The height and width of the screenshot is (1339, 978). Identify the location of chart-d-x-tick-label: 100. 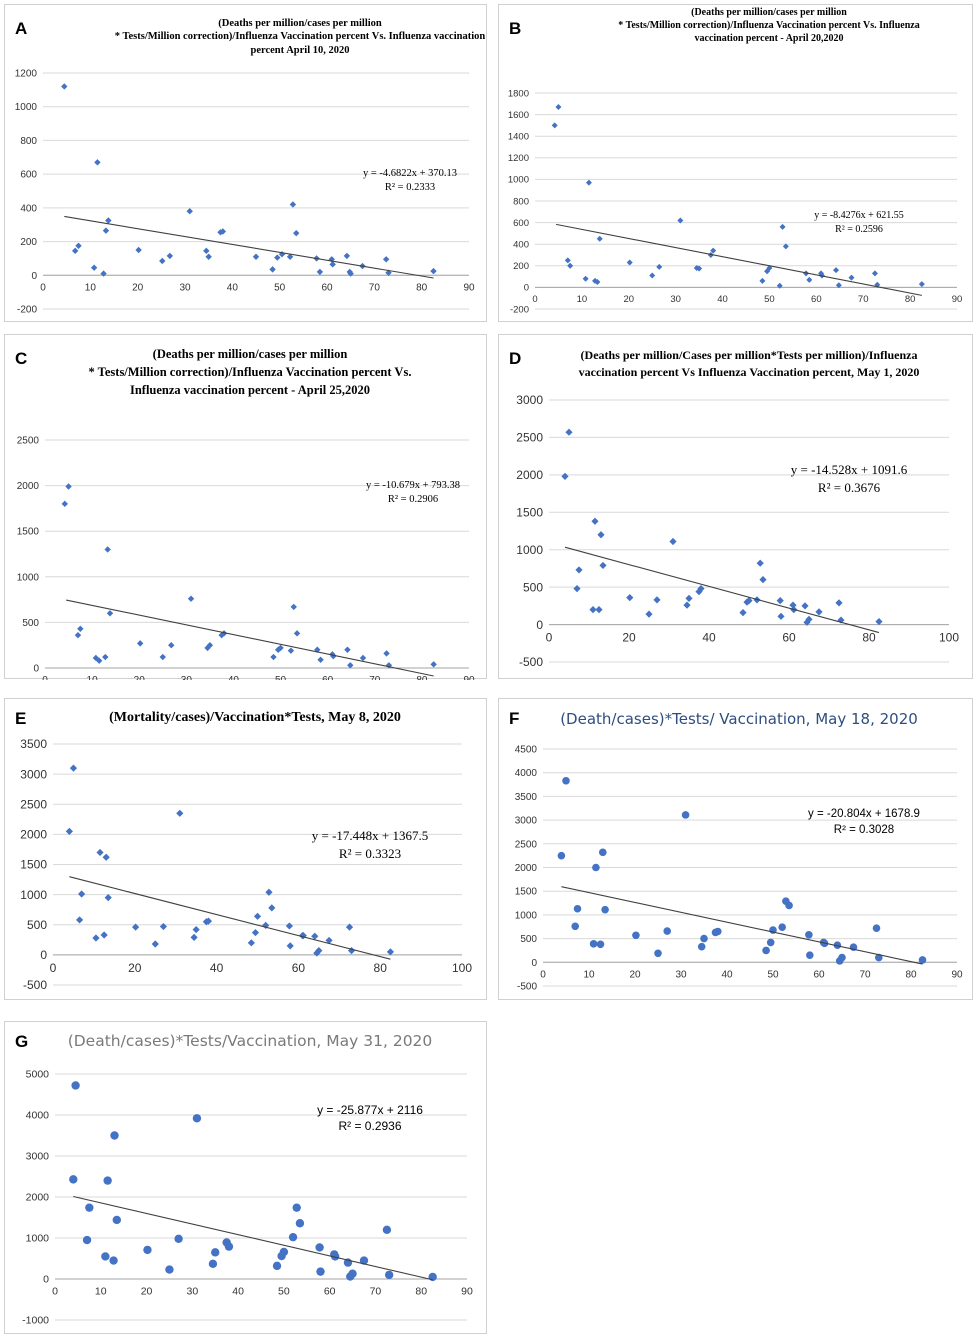
(949, 638).